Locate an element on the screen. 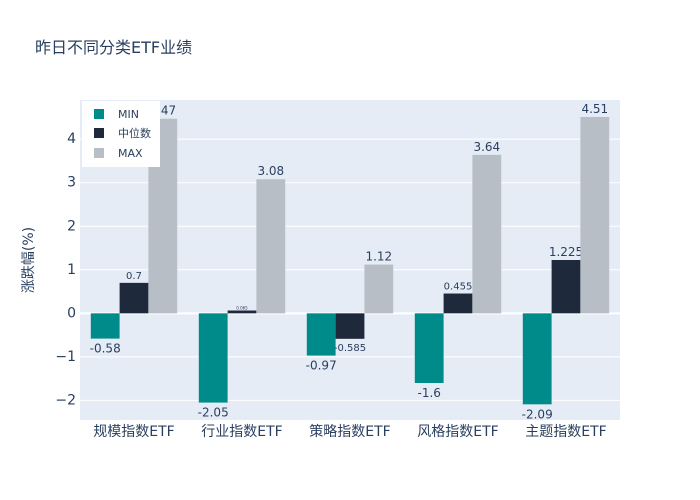  data-label: 1.12 is located at coordinates (378, 257).